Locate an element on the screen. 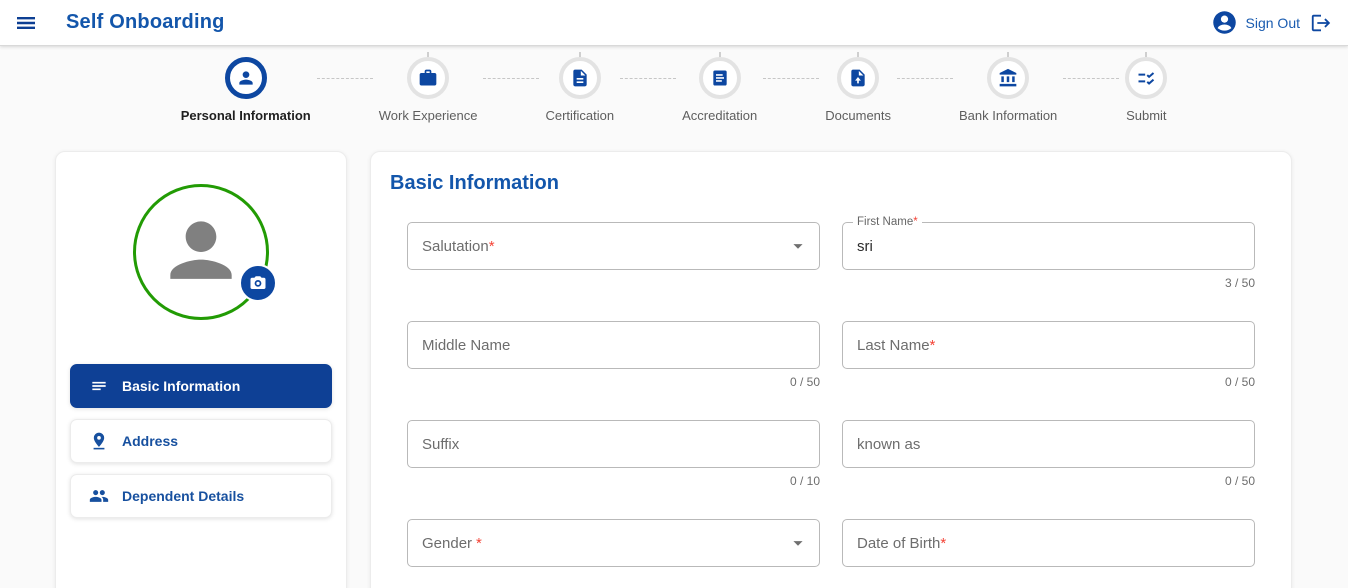 The image size is (1348, 588). salutation-cell: Salutation* is located at coordinates (613, 256).